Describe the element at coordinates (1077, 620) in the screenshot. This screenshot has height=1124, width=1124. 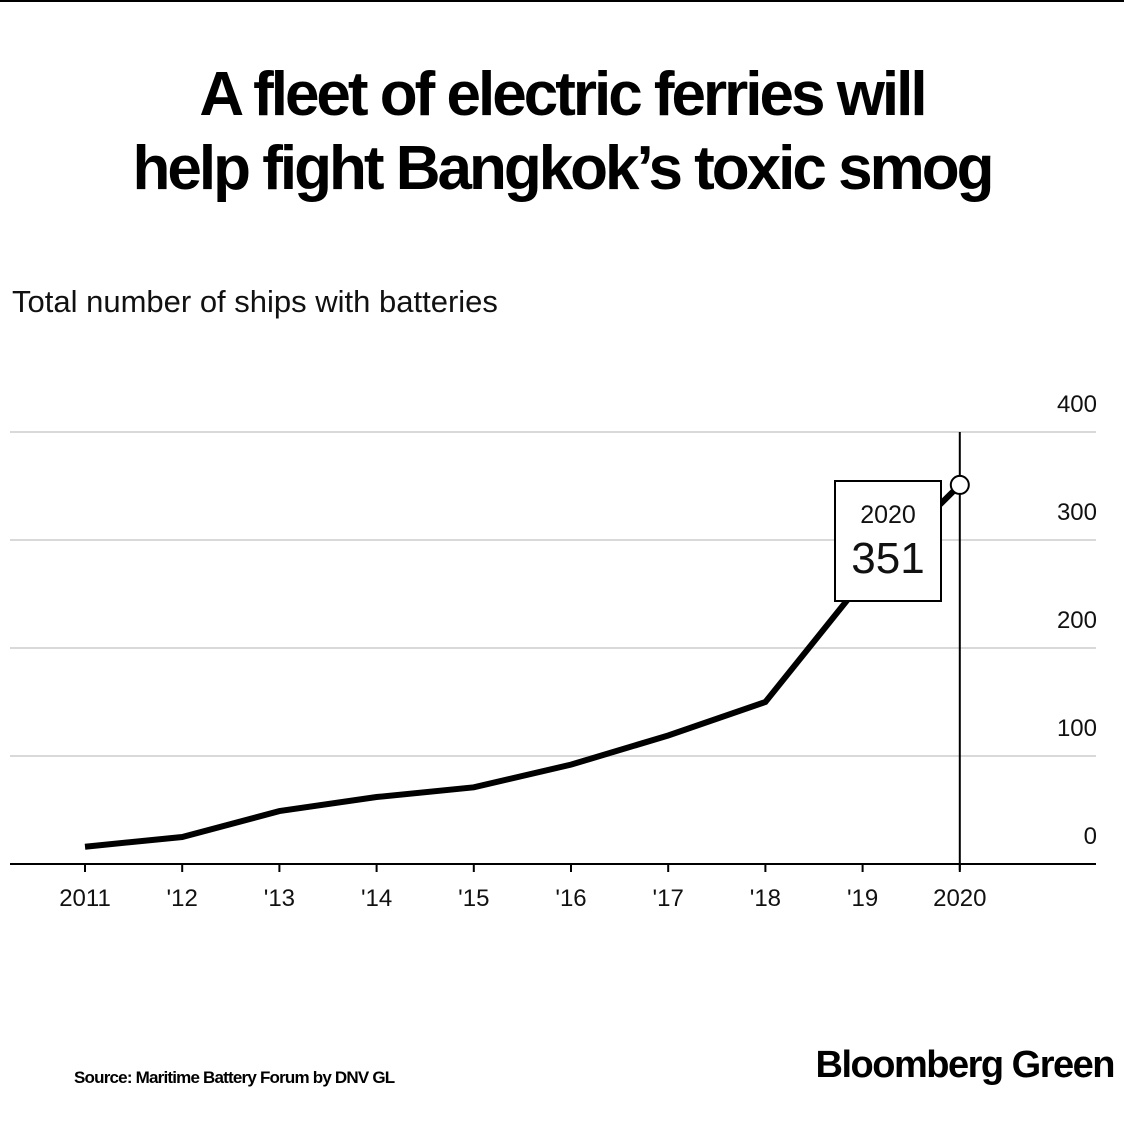
I see `y-tick-label: 200` at that location.